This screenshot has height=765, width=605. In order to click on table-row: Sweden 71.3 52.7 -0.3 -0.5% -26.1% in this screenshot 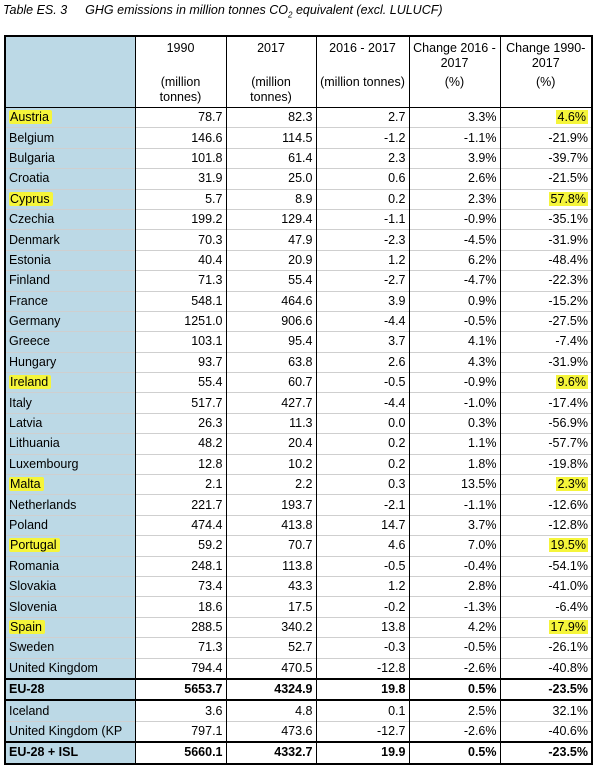, I will do `click(298, 648)`.